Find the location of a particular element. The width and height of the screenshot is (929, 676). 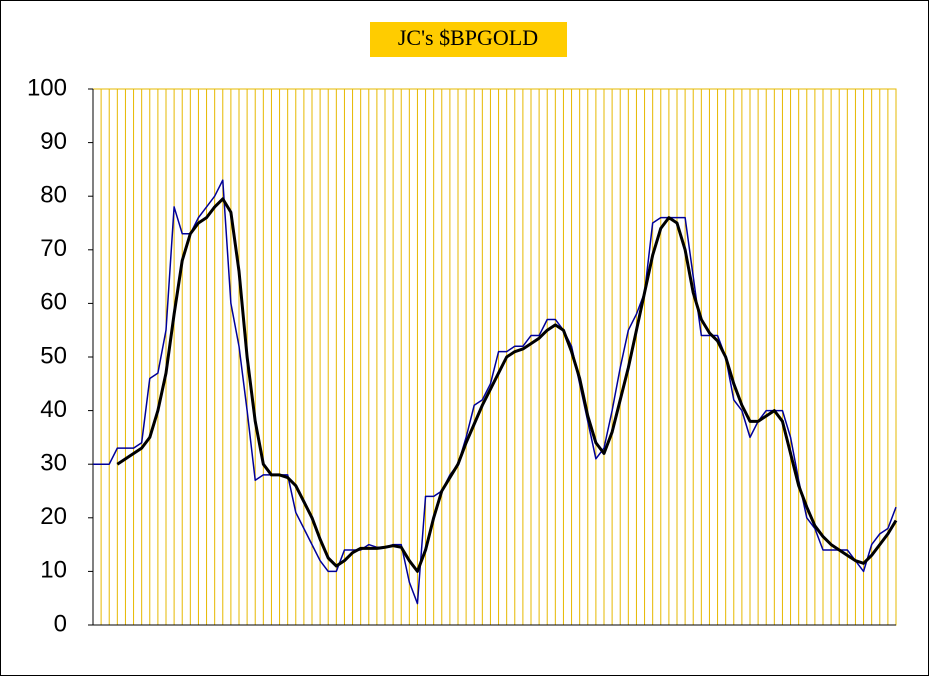

y-tick-label: 90 is located at coordinates (53, 141).